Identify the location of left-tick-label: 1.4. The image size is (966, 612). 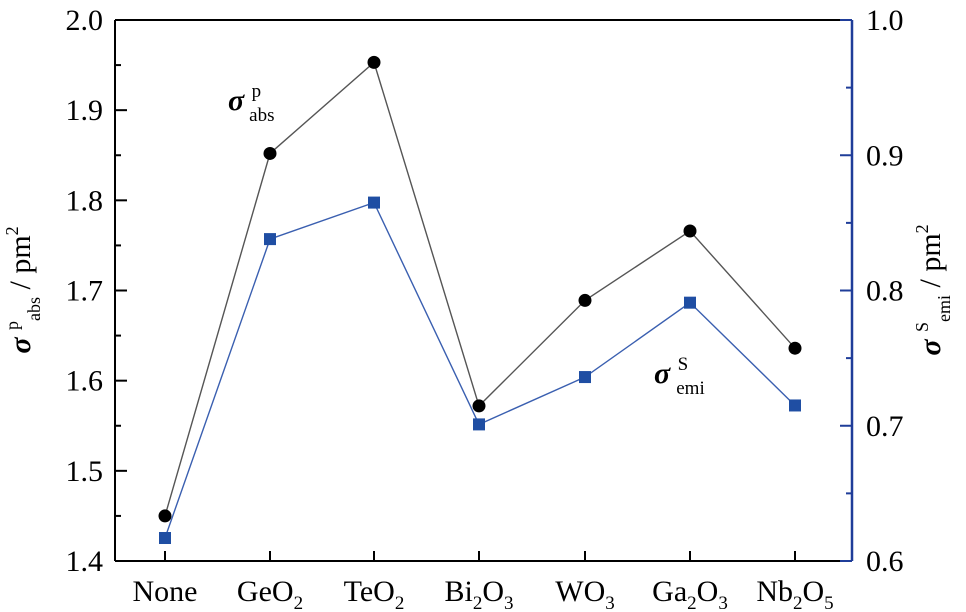
(85, 561).